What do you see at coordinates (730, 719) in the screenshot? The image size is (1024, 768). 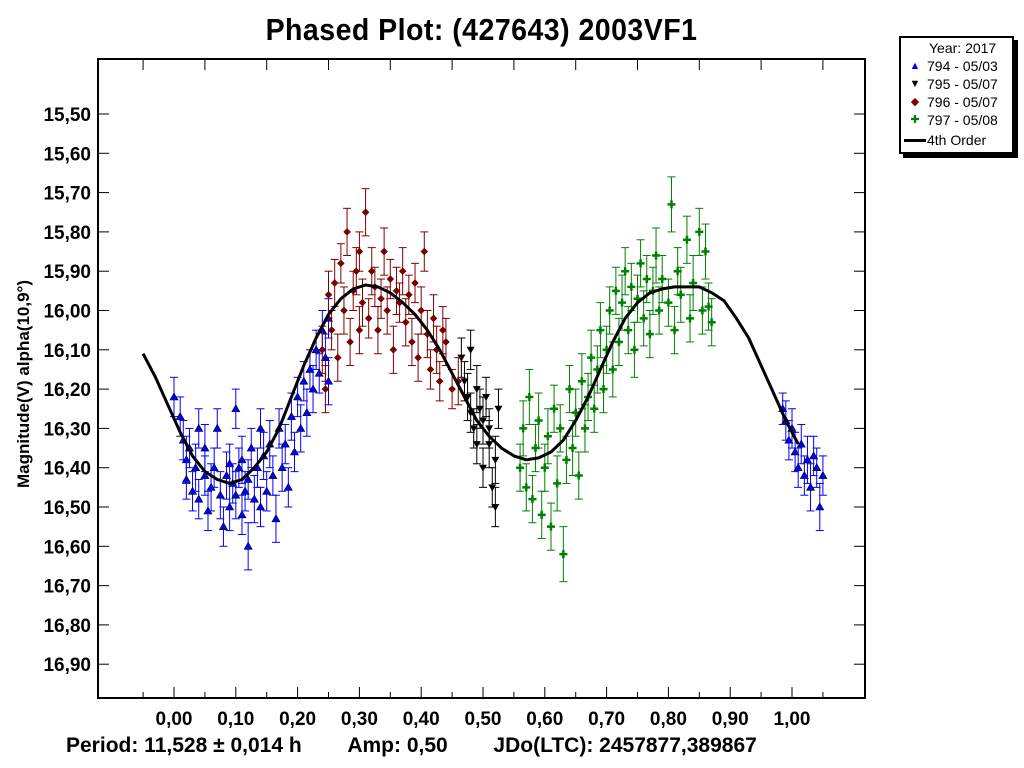 I see `x-tick-label: 0,90` at bounding box center [730, 719].